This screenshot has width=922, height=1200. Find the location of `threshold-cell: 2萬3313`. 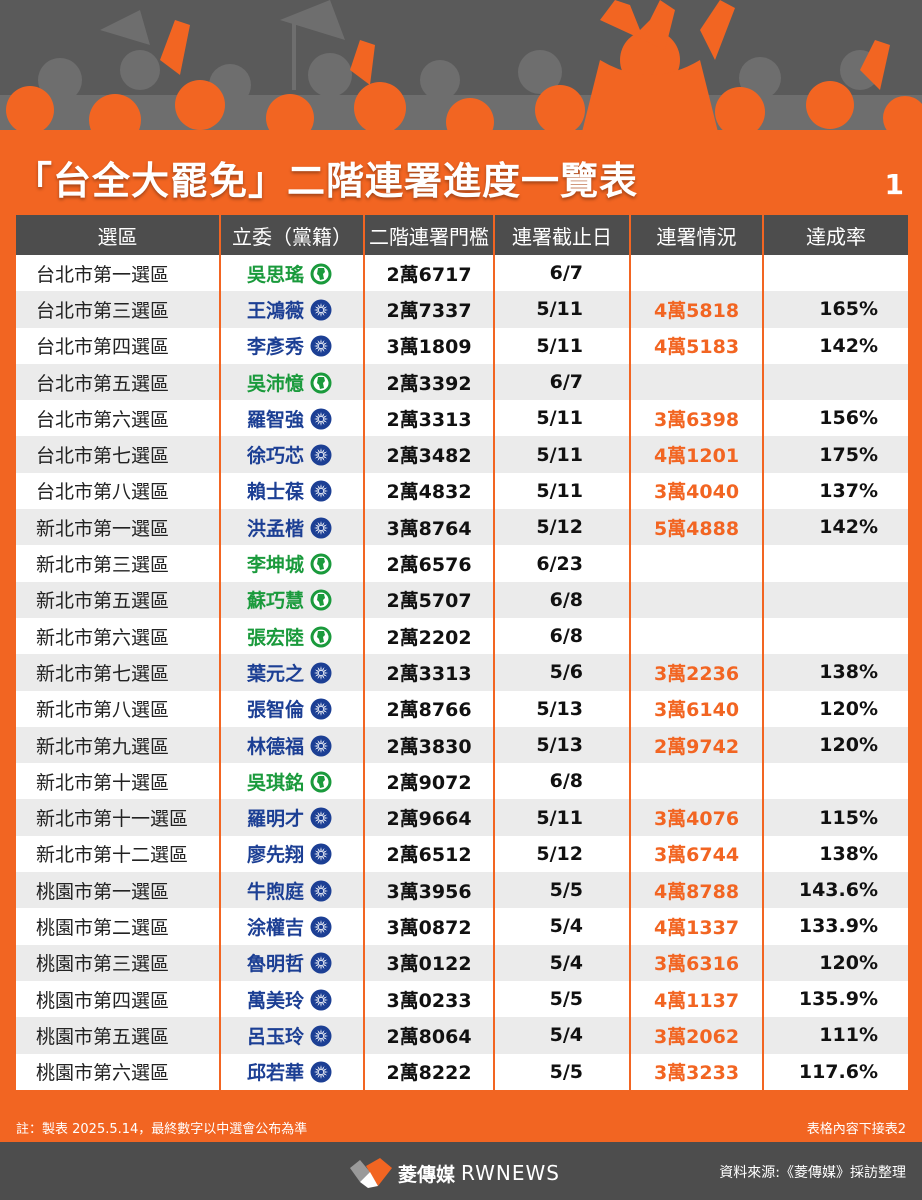

threshold-cell: 2萬3313 is located at coordinates (429, 418).